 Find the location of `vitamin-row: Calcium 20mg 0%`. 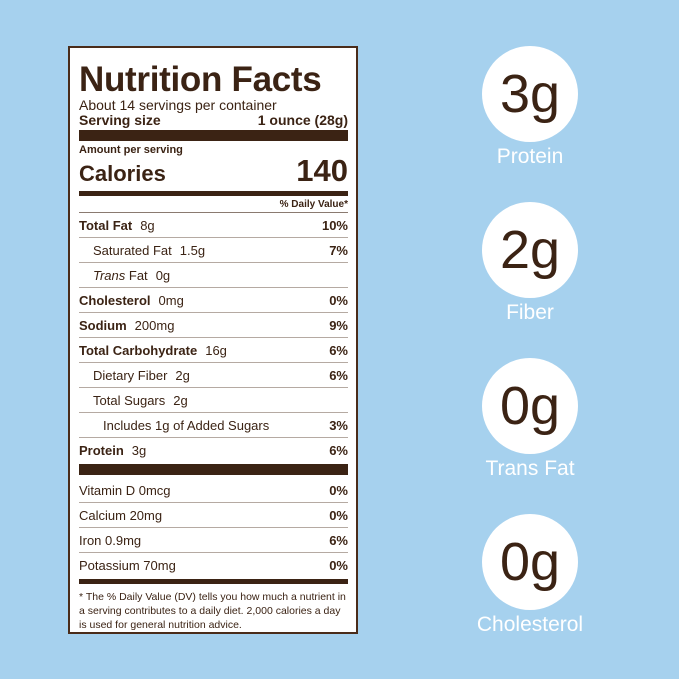

vitamin-row: Calcium 20mg 0% is located at coordinates (213, 514).